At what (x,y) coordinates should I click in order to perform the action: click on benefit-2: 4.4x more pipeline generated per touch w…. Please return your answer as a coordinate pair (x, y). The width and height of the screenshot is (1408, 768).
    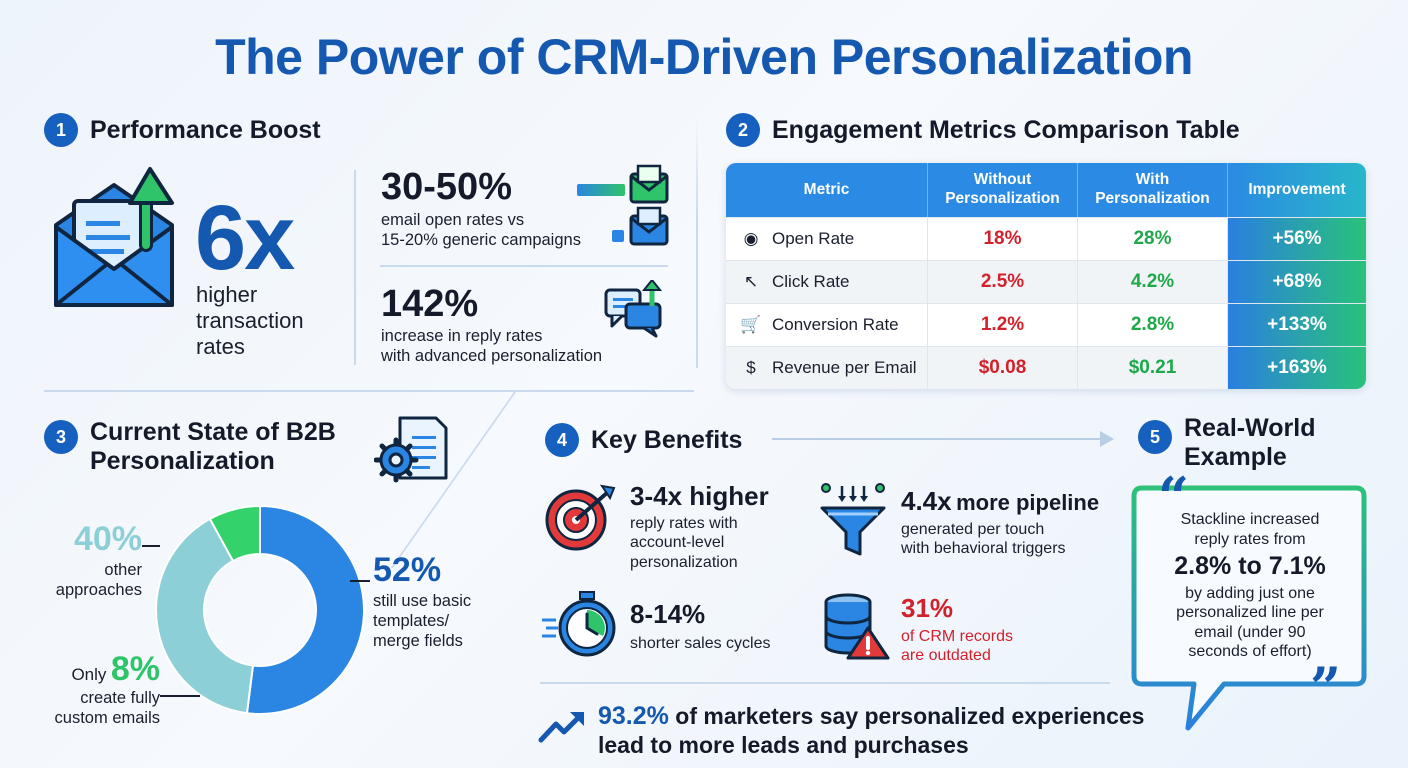
    Looking at the image, I should click on (1000, 523).